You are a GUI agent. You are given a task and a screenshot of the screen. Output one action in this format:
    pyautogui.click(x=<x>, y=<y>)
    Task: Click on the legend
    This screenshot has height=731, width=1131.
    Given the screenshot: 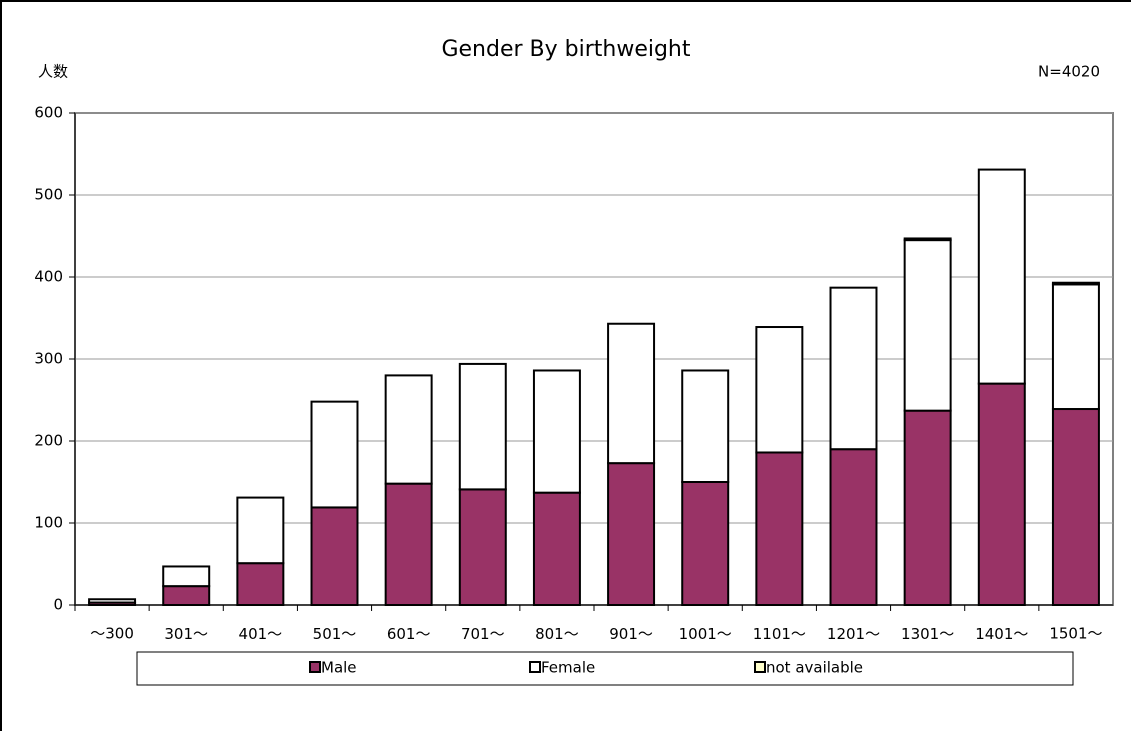 What is the action you would take?
    pyautogui.click(x=605, y=668)
    